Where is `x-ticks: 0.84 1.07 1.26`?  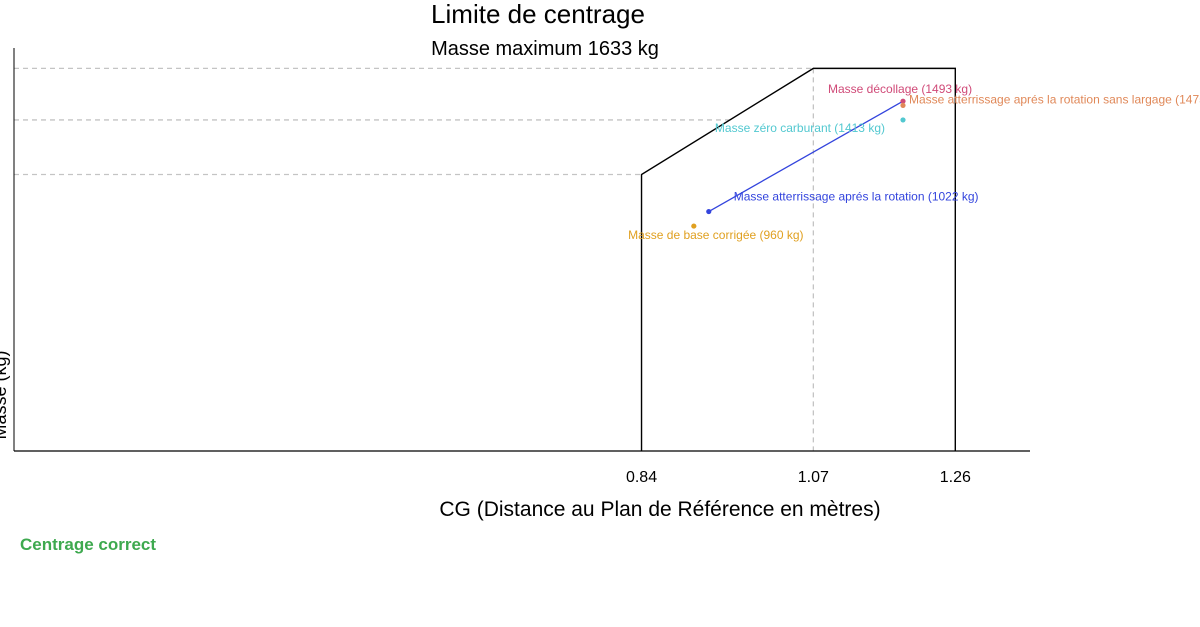 x-ticks: 0.84 1.07 1.26 is located at coordinates (798, 477).